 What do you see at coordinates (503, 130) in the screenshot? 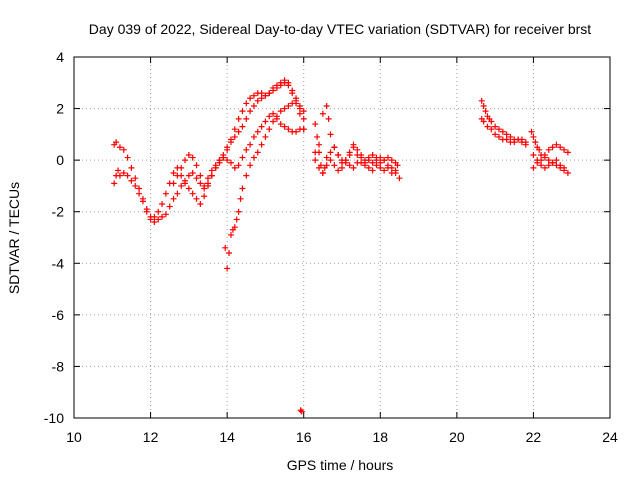
I see `series-track-i` at bounding box center [503, 130].